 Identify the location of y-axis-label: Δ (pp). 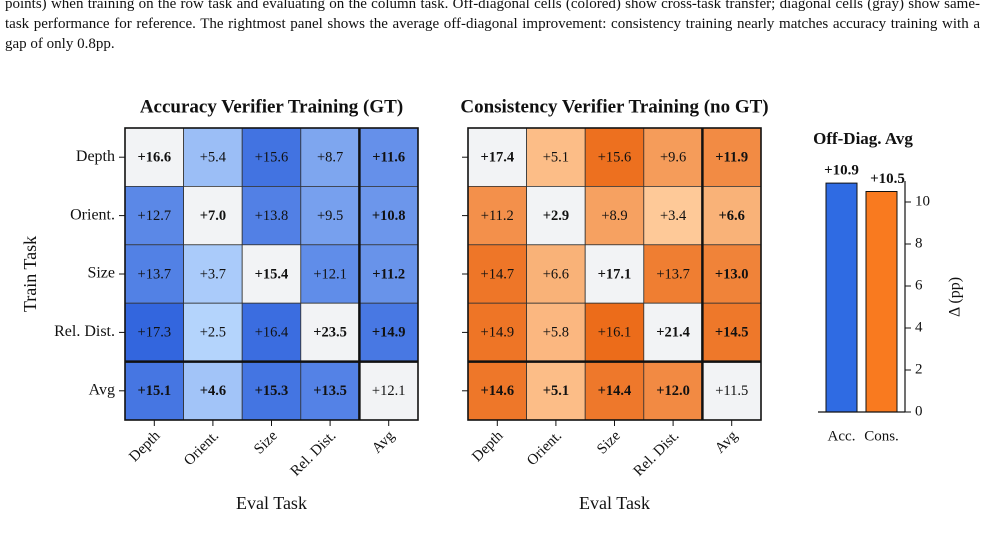
(955, 297).